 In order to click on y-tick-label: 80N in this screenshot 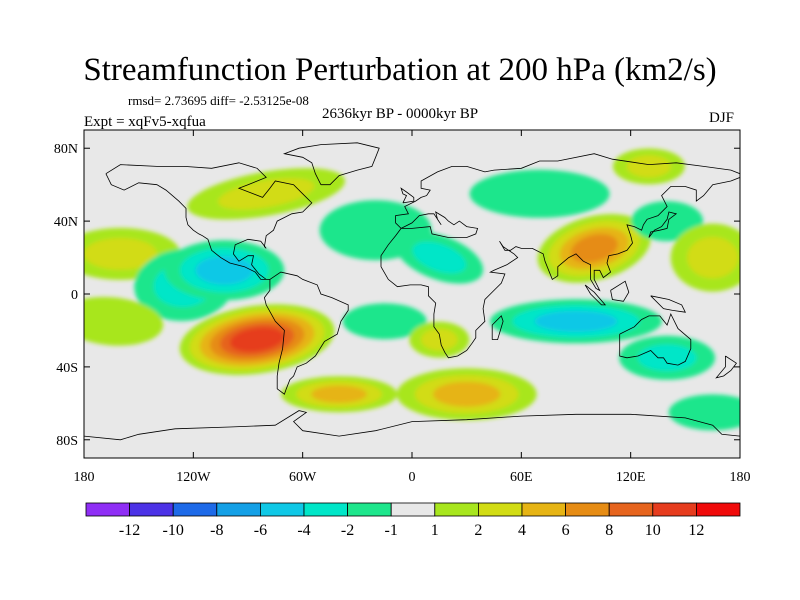, I will do `click(66, 149)`.